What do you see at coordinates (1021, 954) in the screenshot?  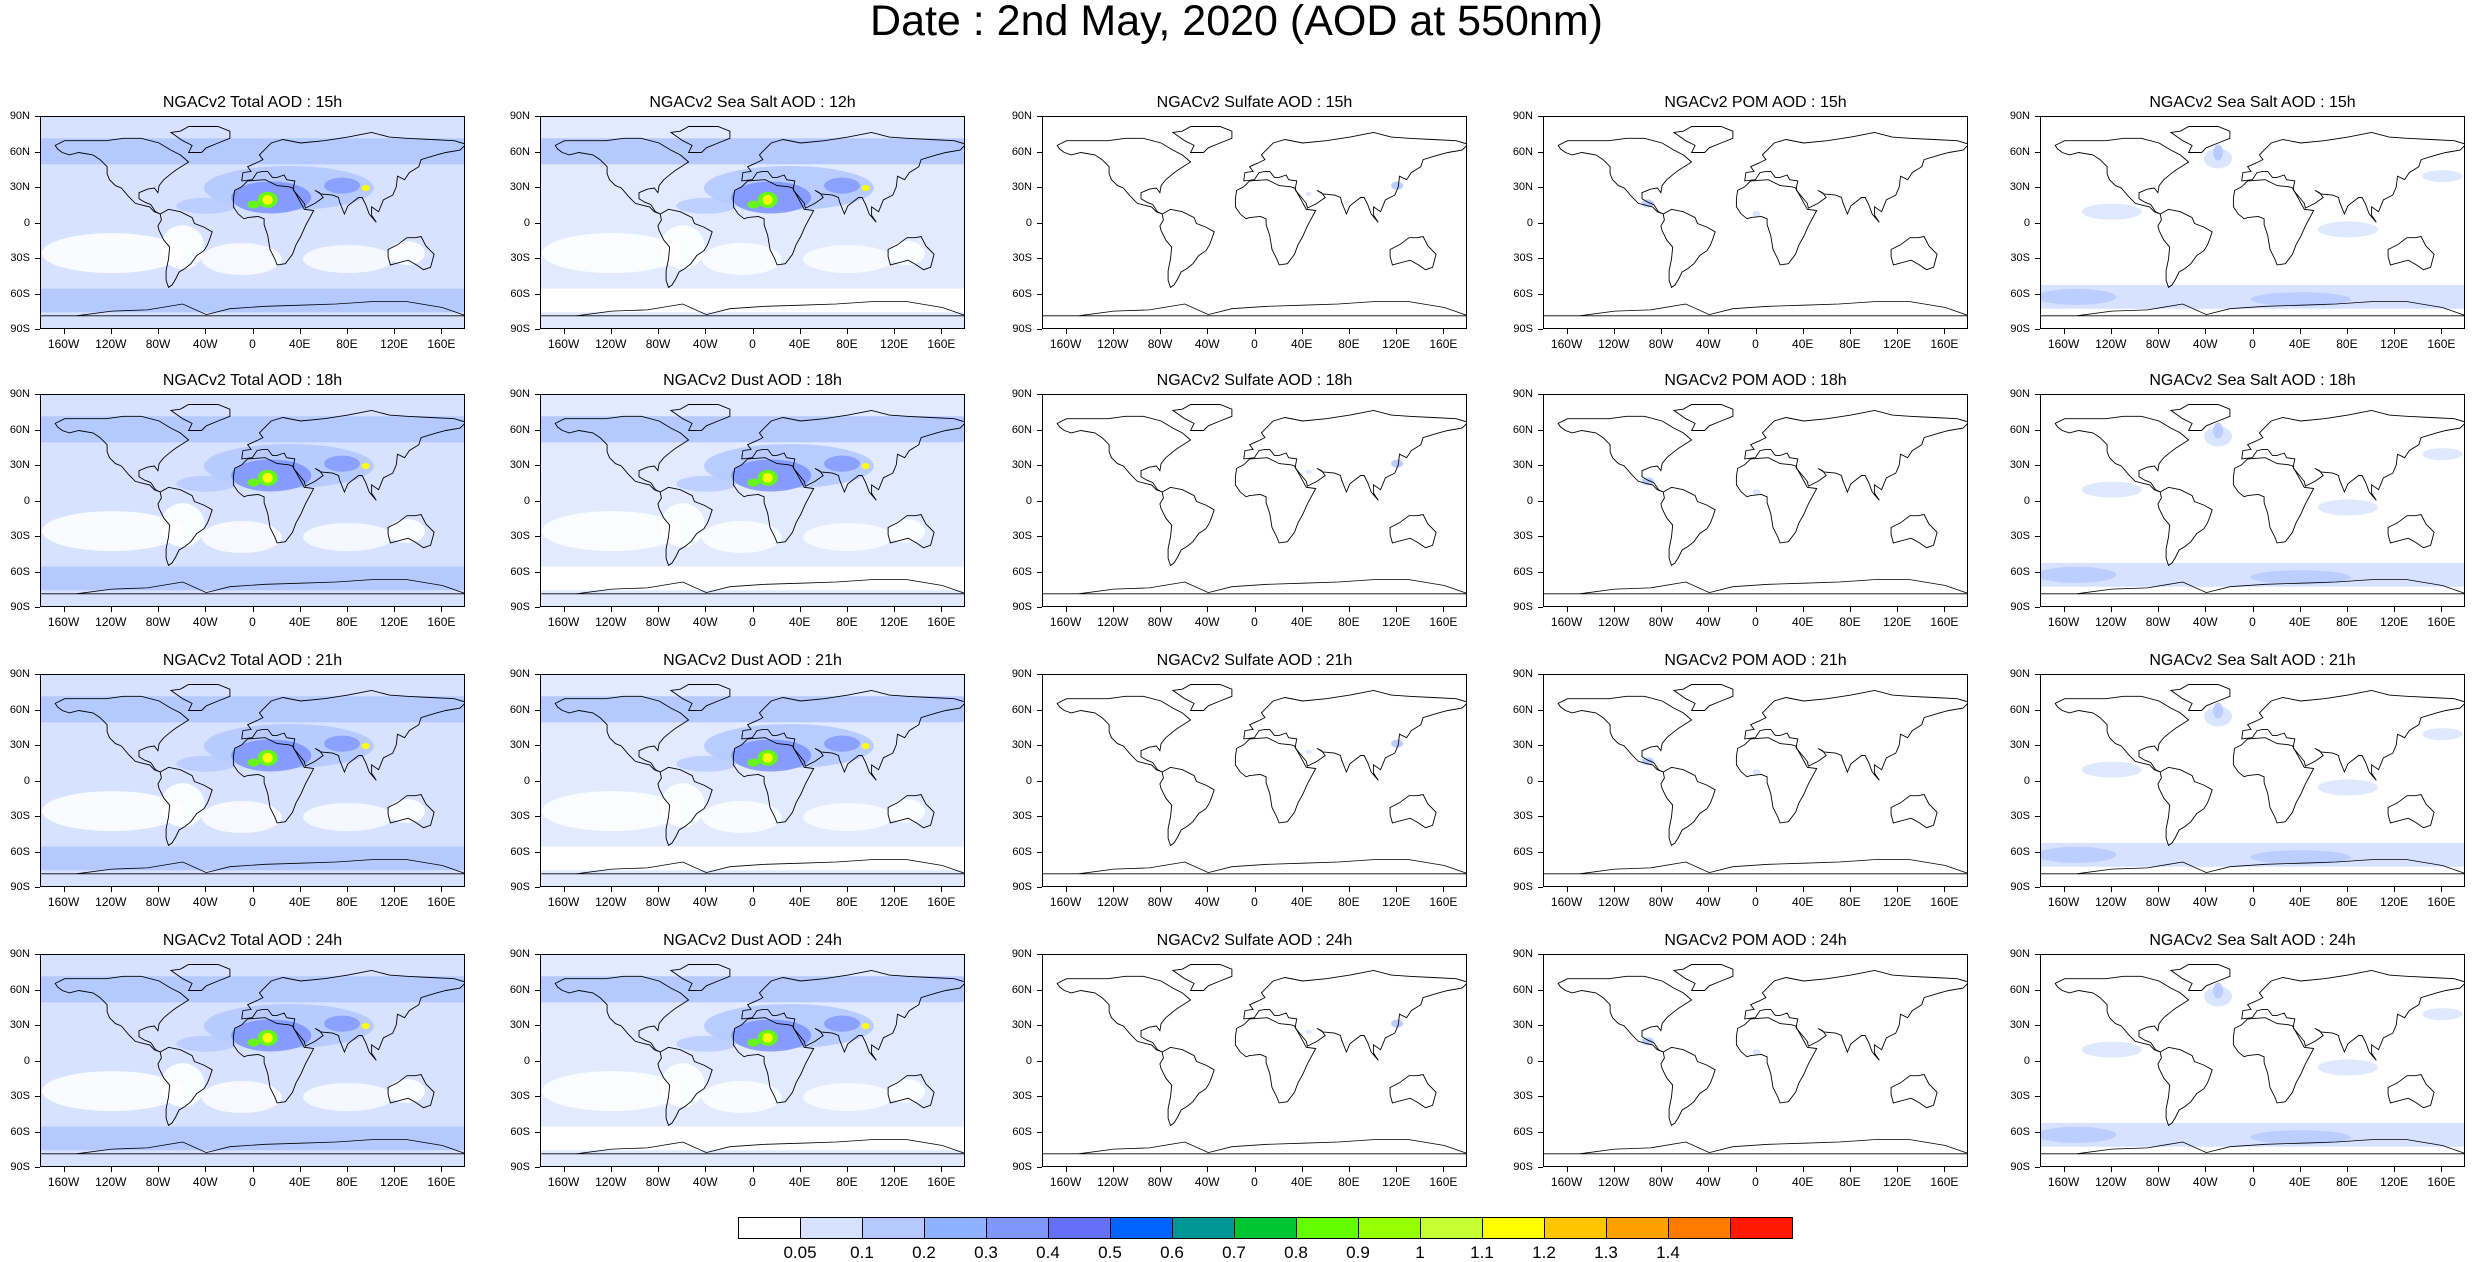 I see `latitude-label: 90N` at bounding box center [1021, 954].